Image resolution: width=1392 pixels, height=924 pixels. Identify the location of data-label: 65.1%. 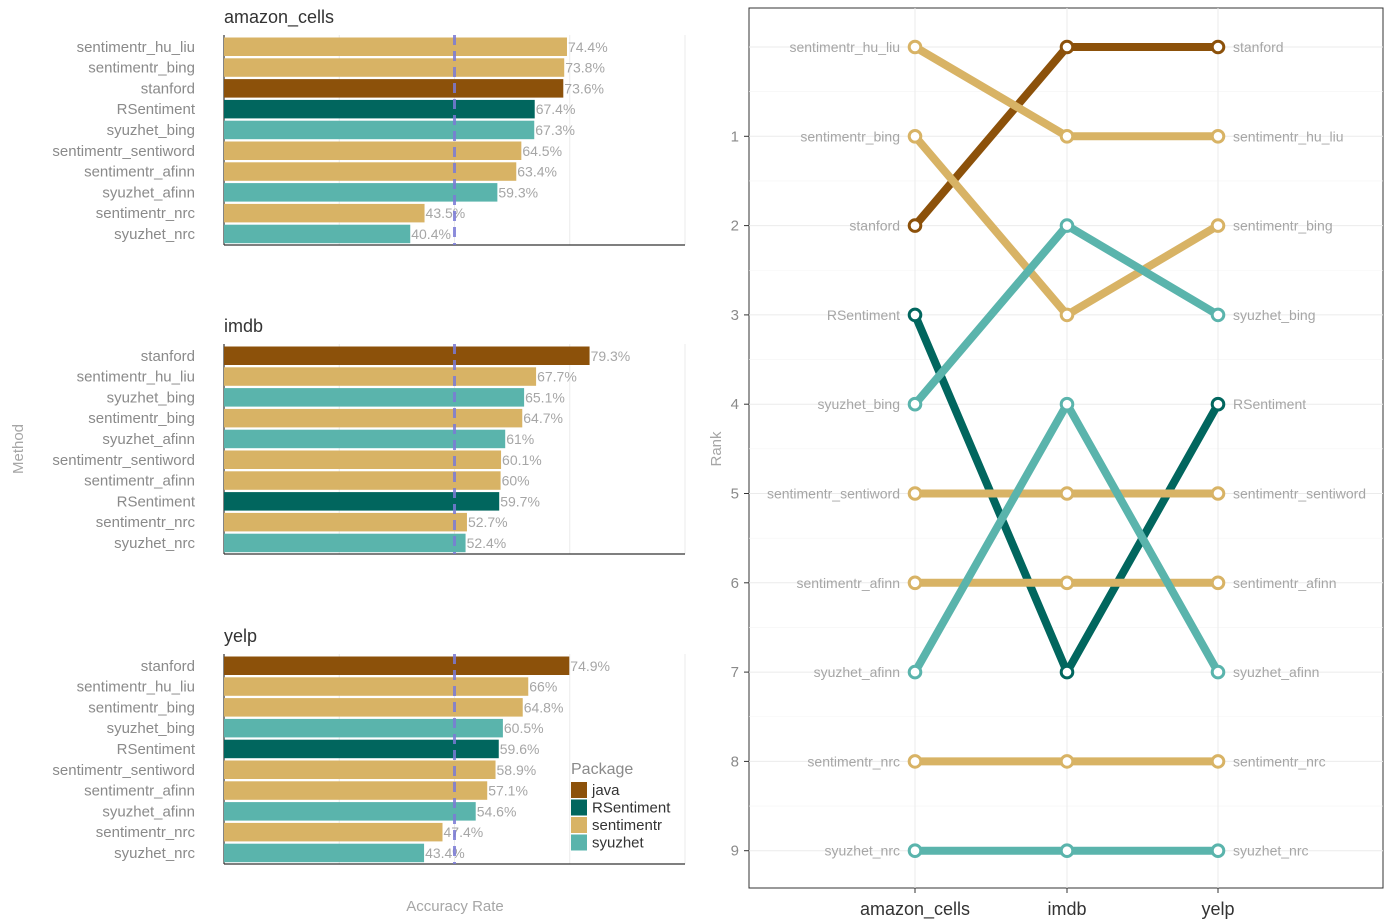
(545, 397).